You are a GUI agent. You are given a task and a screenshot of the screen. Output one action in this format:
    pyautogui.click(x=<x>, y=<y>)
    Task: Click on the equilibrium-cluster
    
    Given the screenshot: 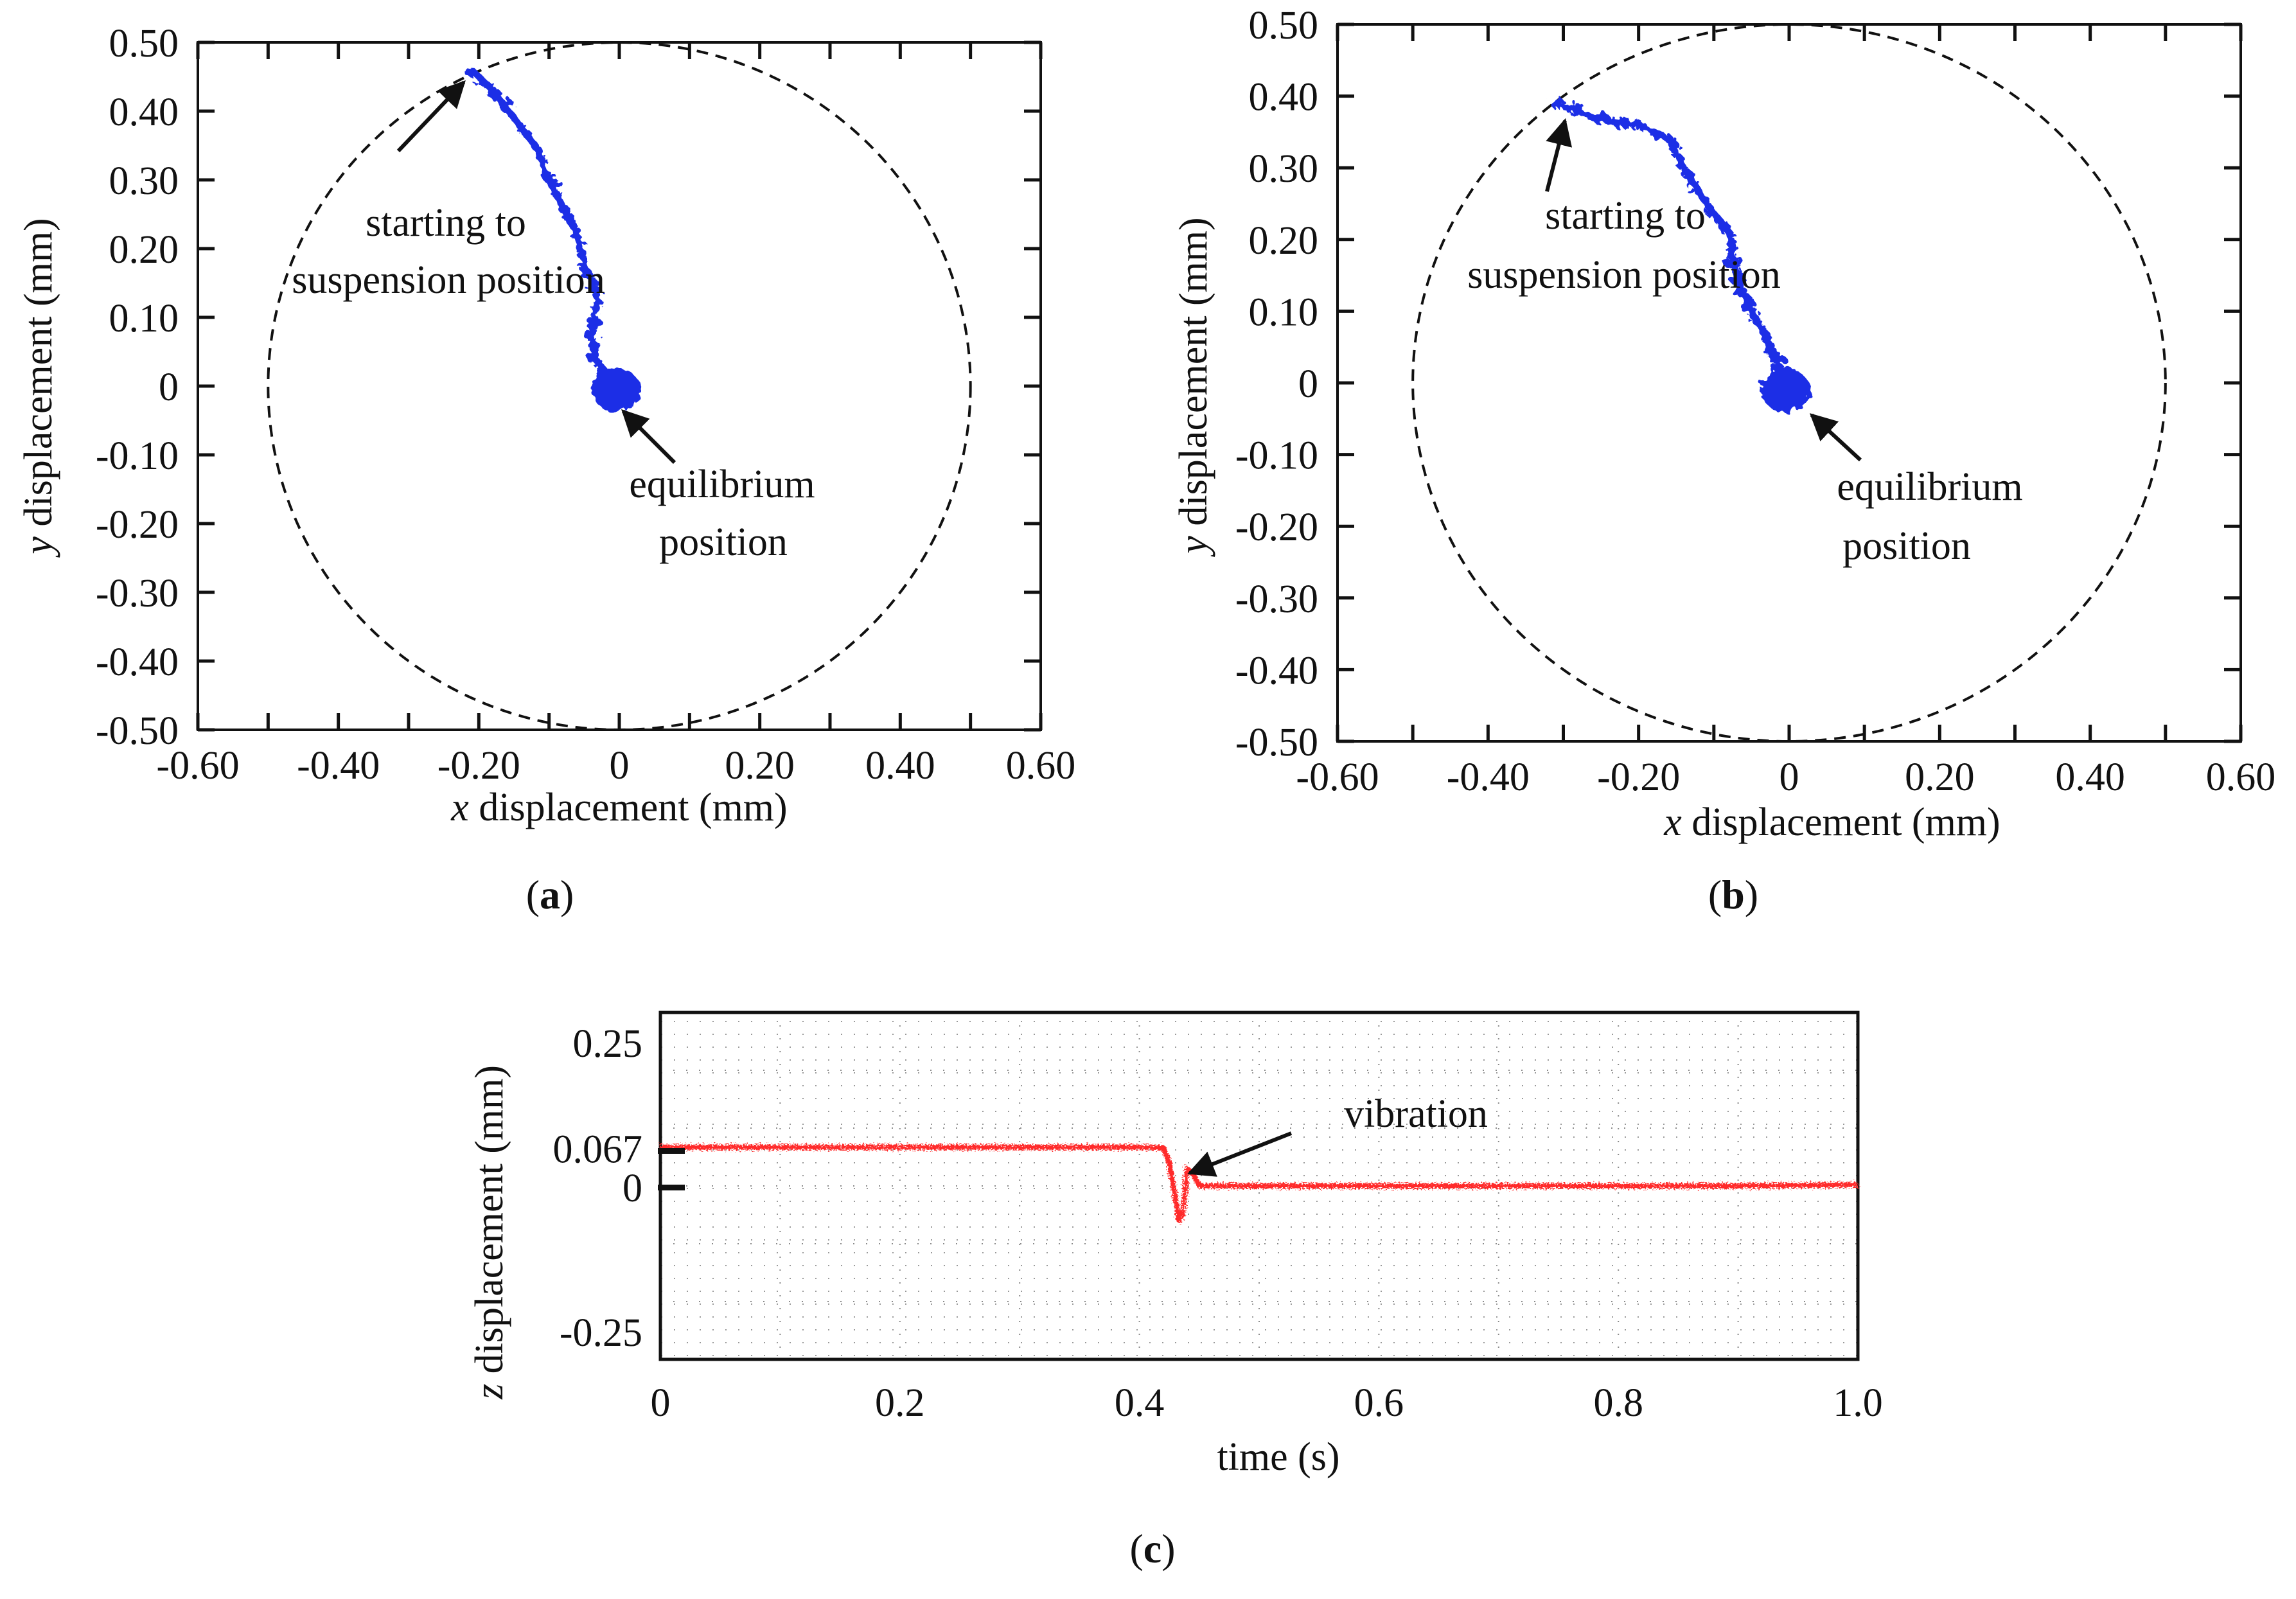 What is the action you would take?
    pyautogui.click(x=1785, y=390)
    